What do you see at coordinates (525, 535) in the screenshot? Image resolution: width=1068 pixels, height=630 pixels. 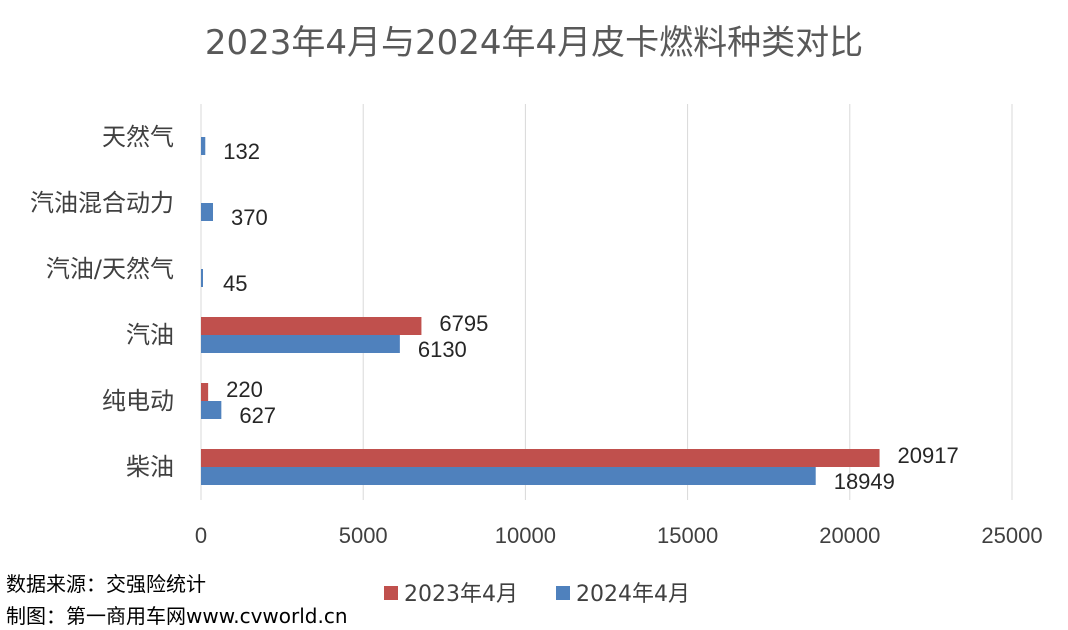 I see `x-tick-10000: 10000` at bounding box center [525, 535].